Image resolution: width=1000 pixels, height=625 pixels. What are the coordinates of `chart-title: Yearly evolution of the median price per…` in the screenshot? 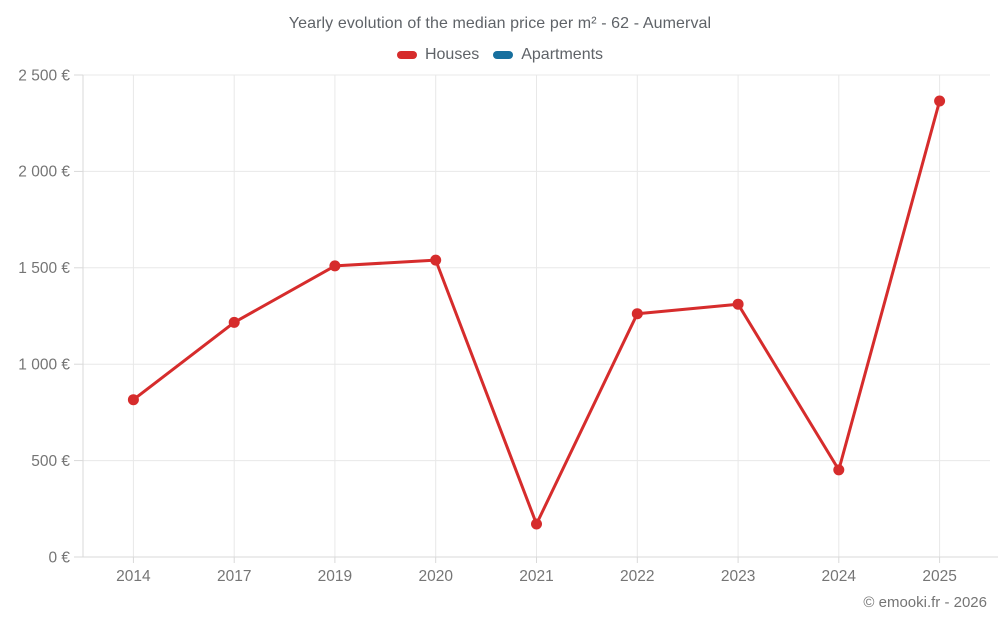 It's located at (500, 23).